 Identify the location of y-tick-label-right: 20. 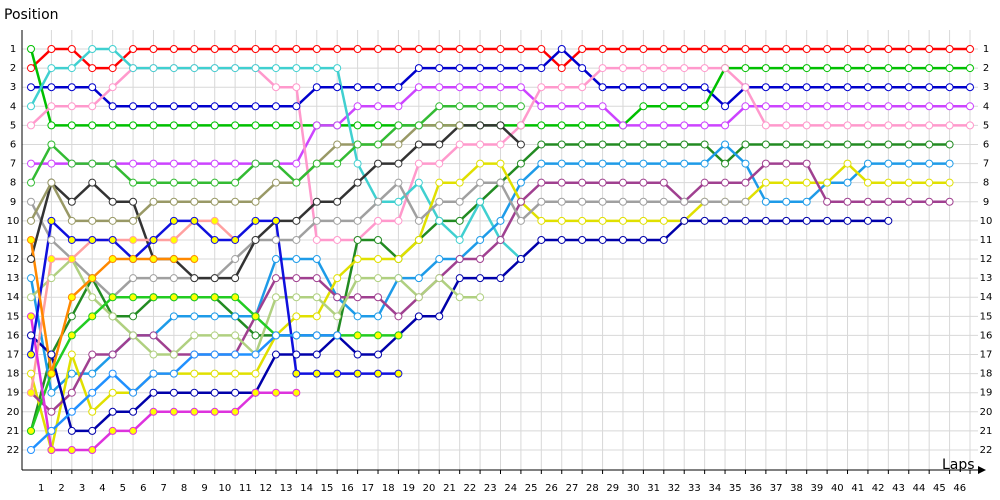
(986, 412).